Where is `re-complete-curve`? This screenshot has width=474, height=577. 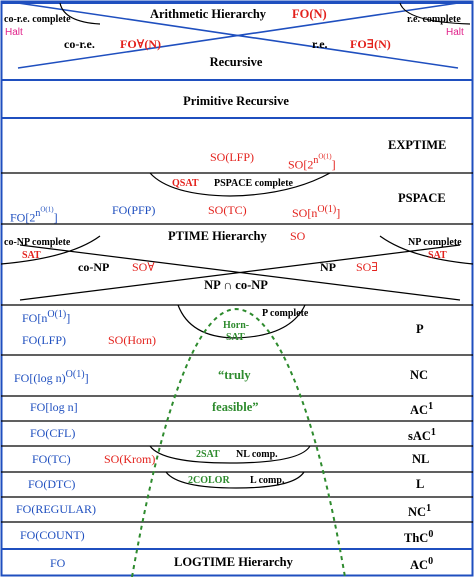
re-complete-curve is located at coordinates (435, 13).